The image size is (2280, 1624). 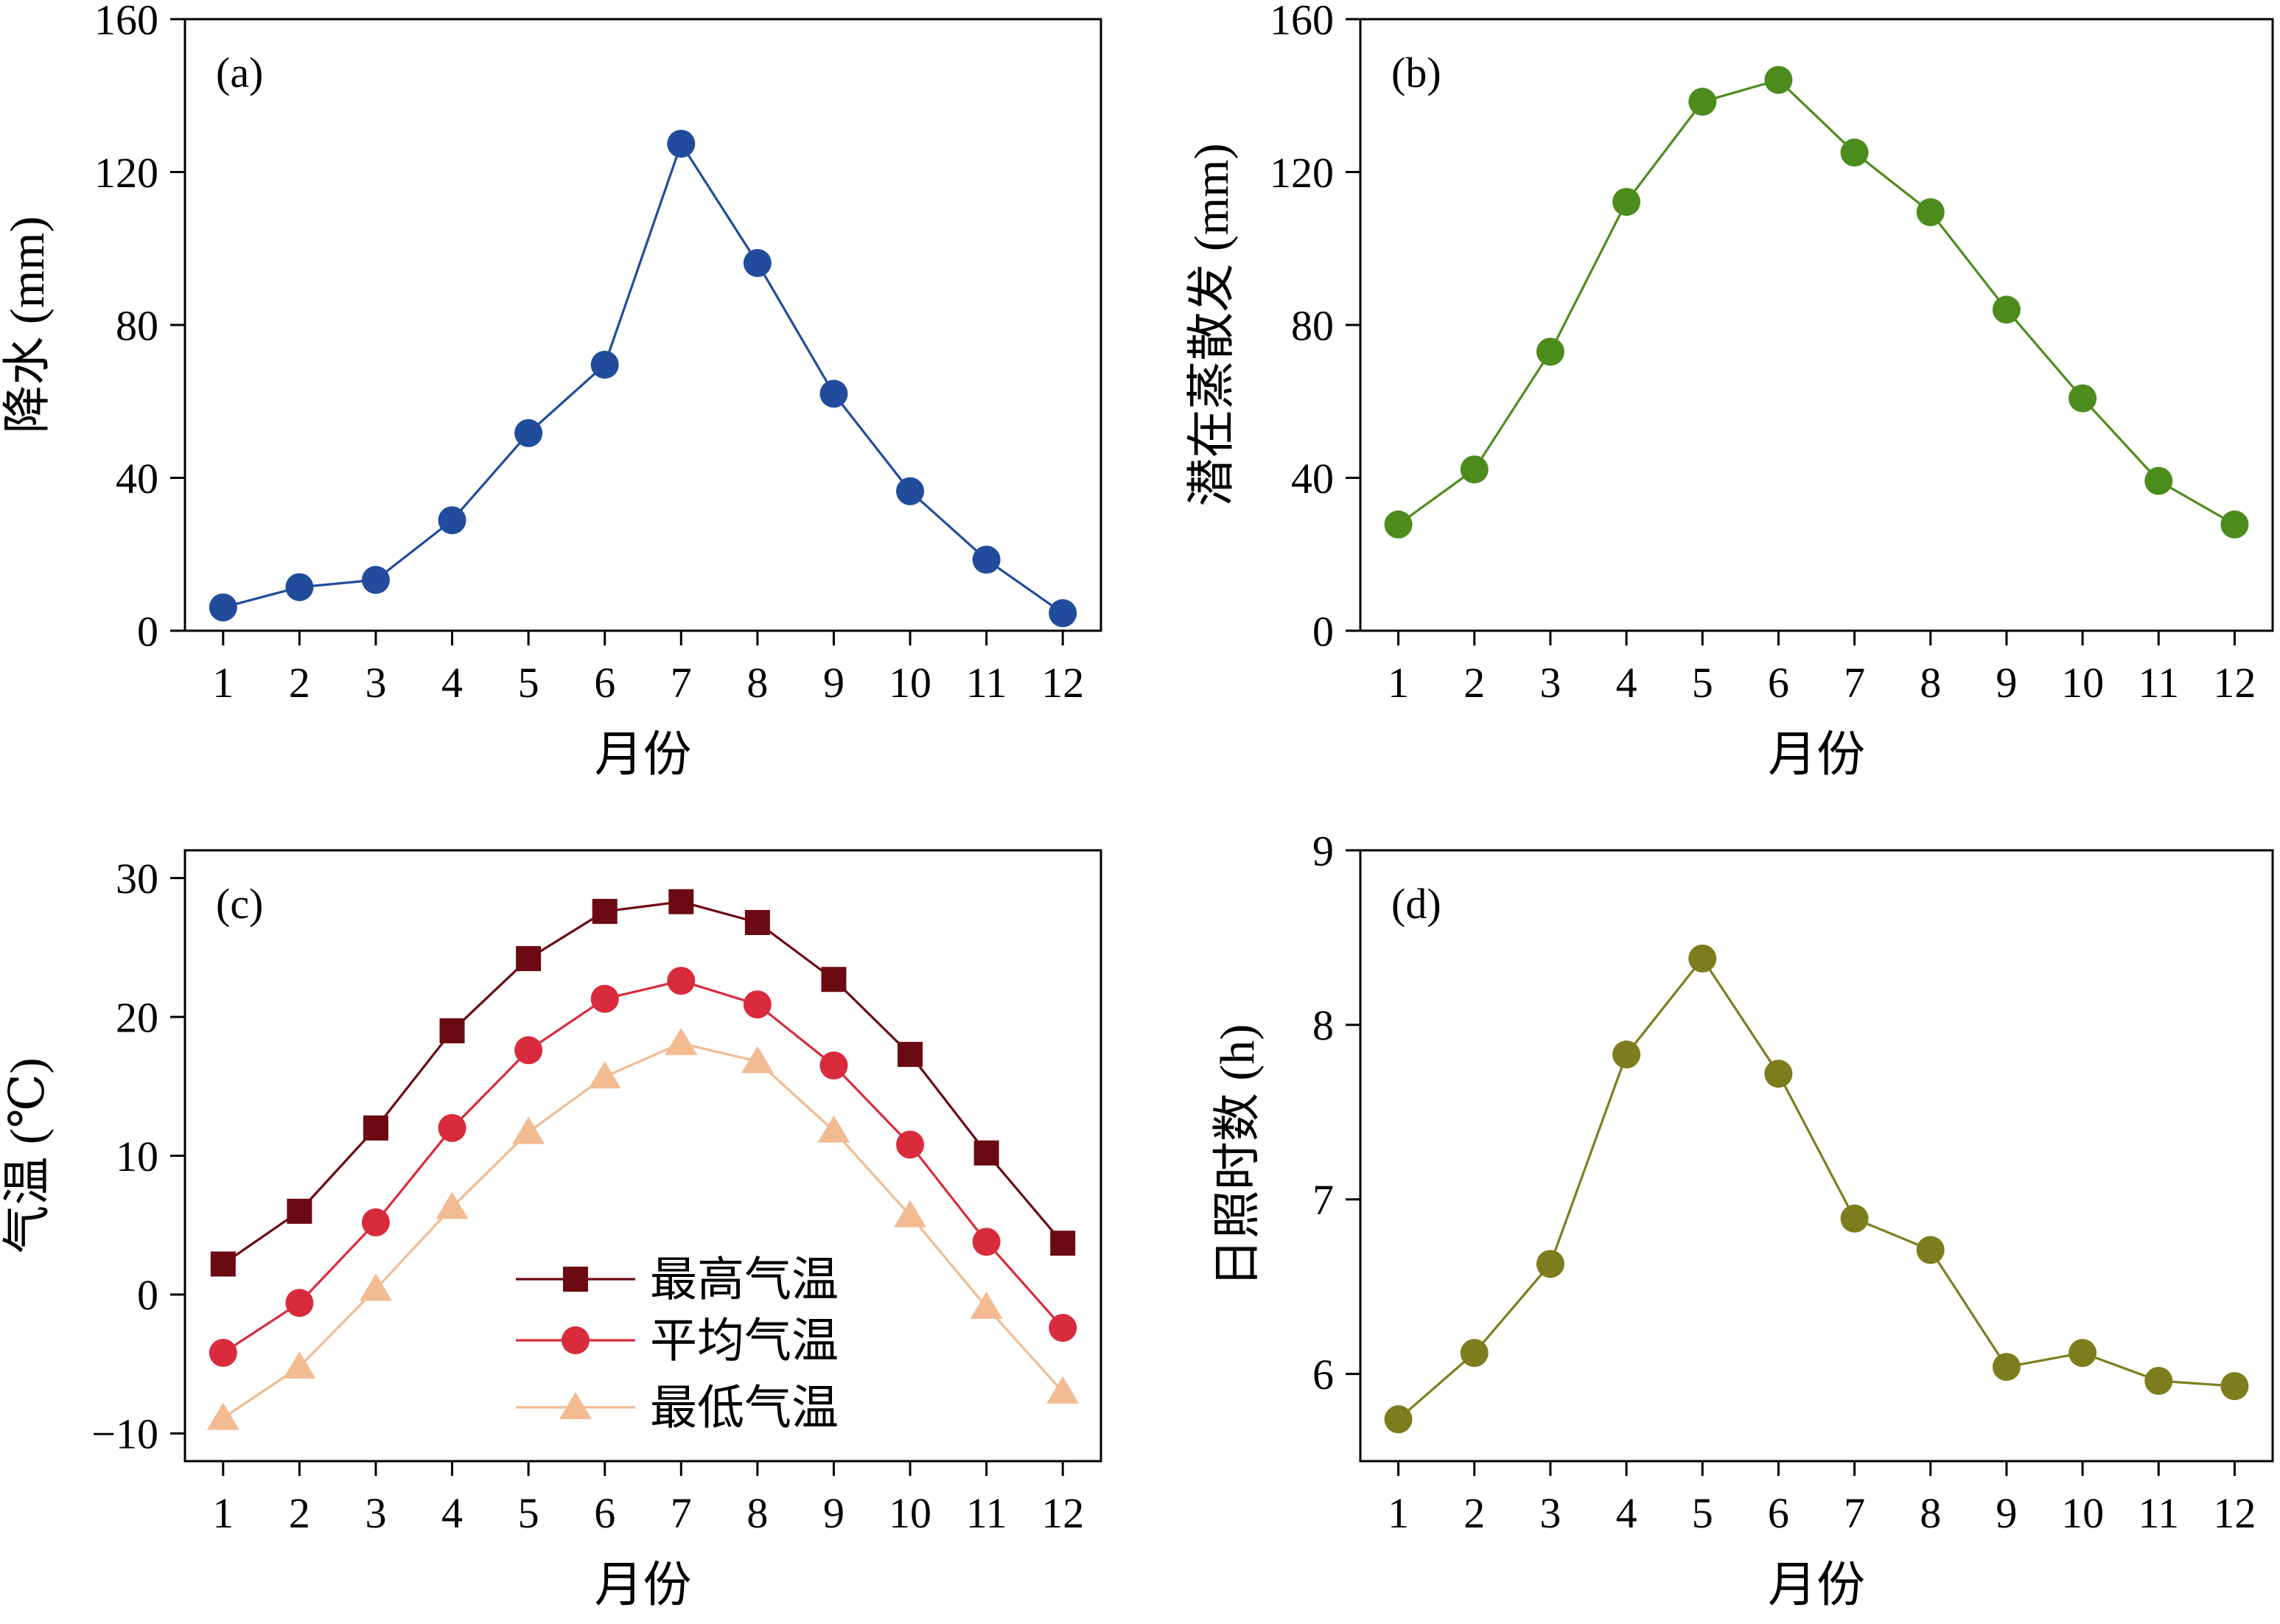 I want to click on panel-label: (c), so click(x=240, y=904).